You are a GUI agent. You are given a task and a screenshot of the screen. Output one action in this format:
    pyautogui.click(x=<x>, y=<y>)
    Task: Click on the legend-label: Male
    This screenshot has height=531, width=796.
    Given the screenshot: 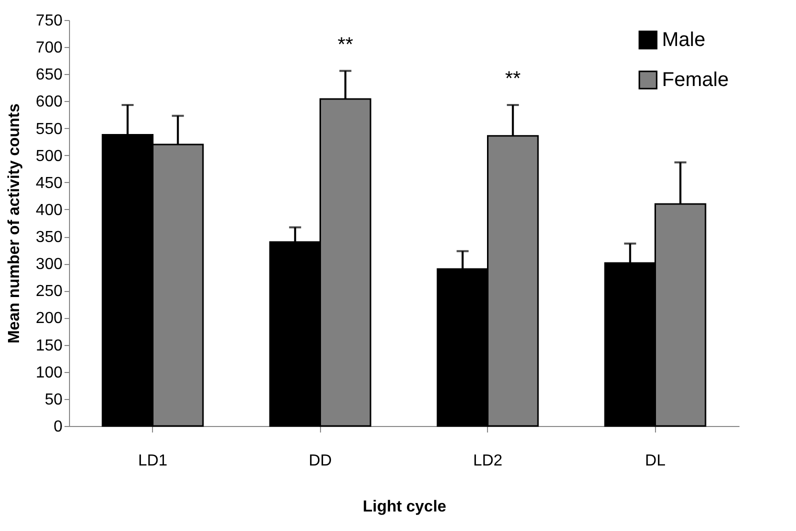 What is the action you would take?
    pyautogui.click(x=684, y=40)
    